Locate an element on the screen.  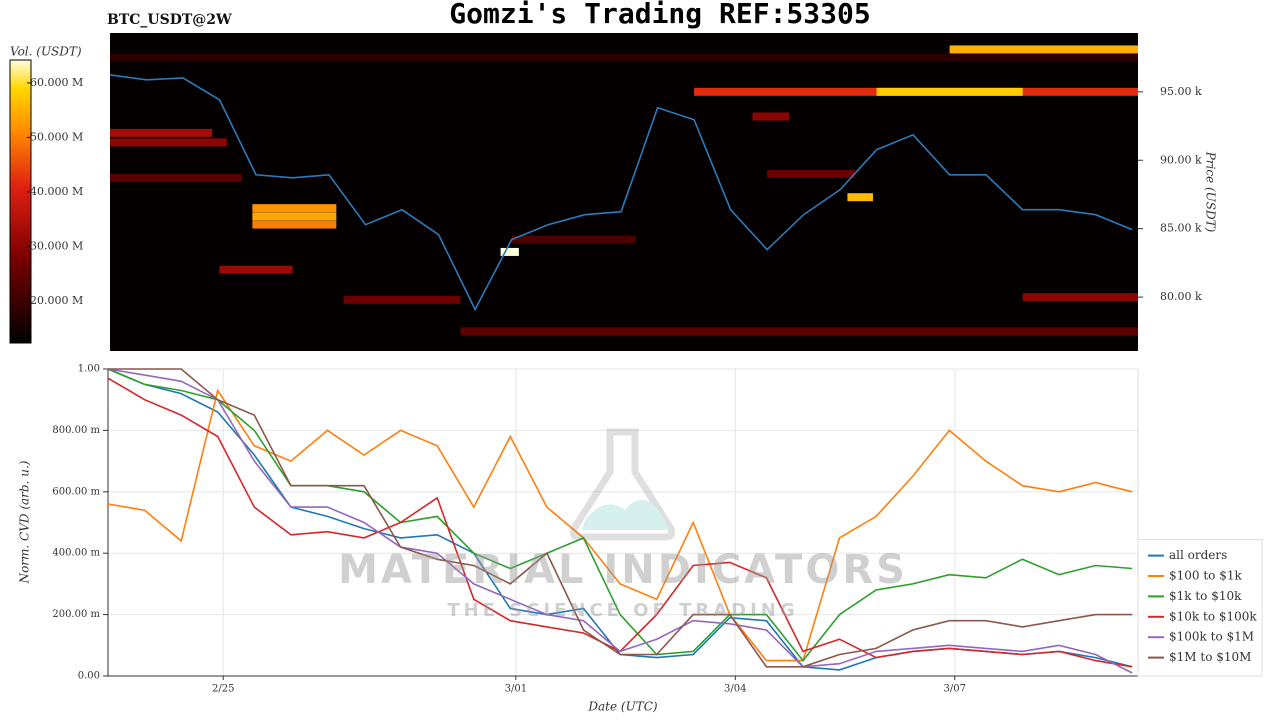
y-tick-label: 80.00 k is located at coordinates (1181, 296).